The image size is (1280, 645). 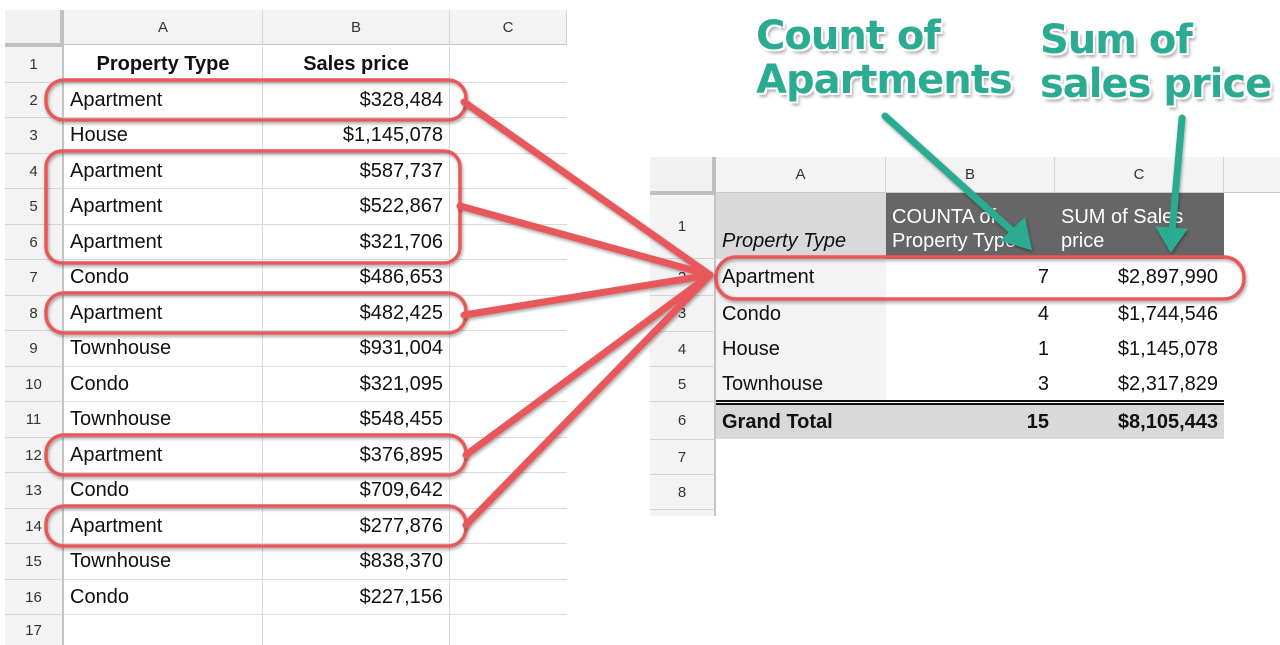 What do you see at coordinates (34, 349) in the screenshot?
I see `row-number: 9` at bounding box center [34, 349].